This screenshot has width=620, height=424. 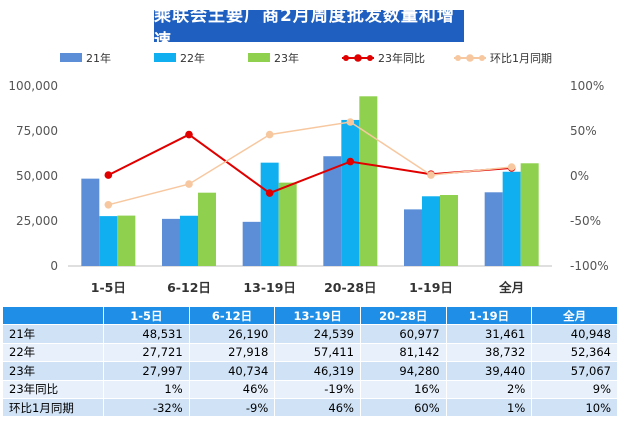 What do you see at coordinates (413, 237) in the screenshot?
I see `bar-21年-1-19日` at bounding box center [413, 237].